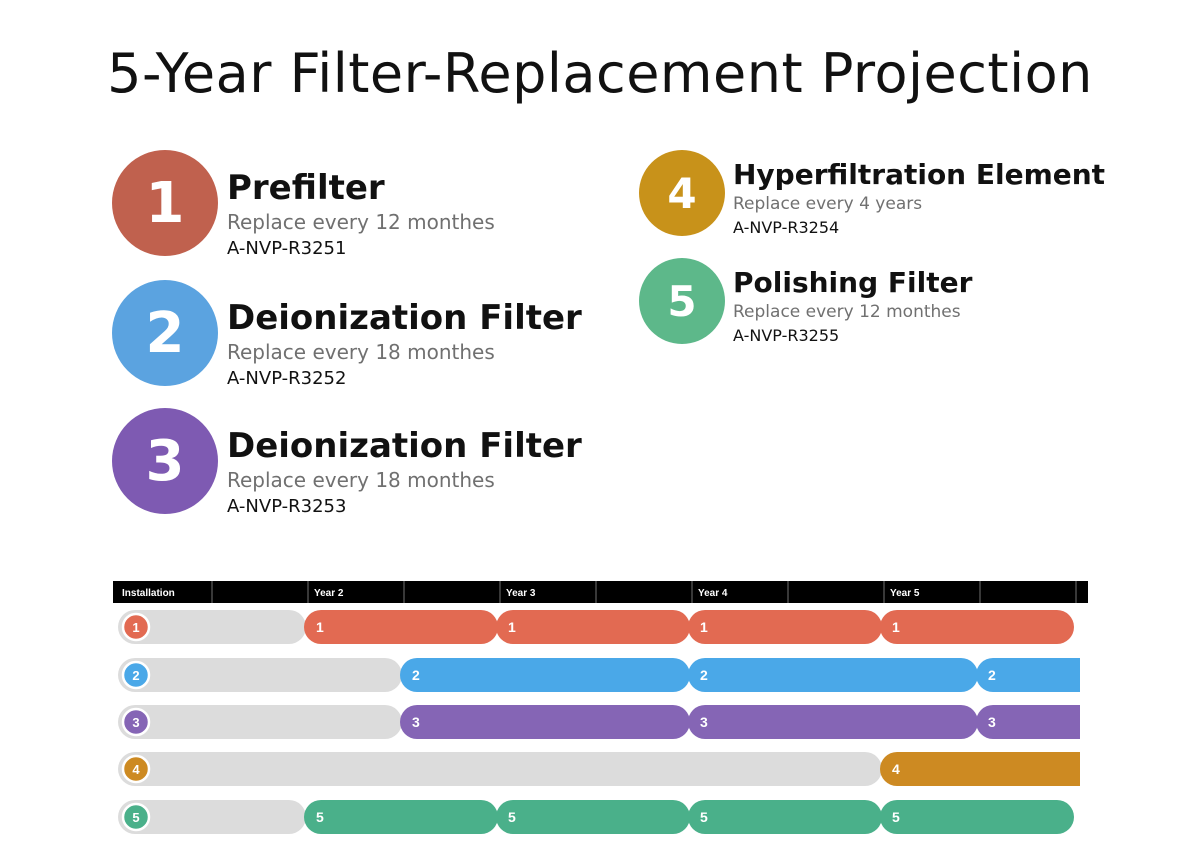  Describe the element at coordinates (847, 312) in the screenshot. I see `filter-5-interval: Replace every 12 monthes` at that location.